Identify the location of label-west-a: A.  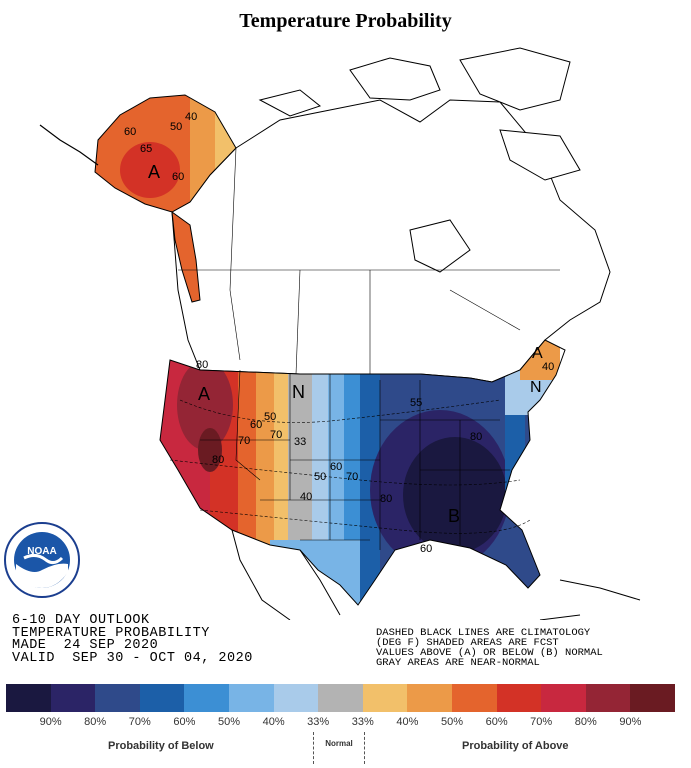
(204, 394).